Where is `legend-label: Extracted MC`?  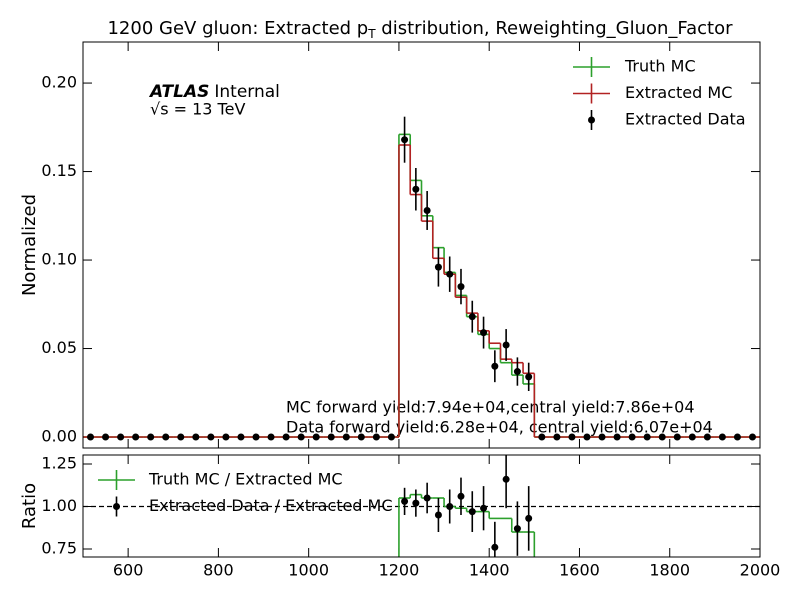 legend-label: Extracted MC is located at coordinates (678, 92).